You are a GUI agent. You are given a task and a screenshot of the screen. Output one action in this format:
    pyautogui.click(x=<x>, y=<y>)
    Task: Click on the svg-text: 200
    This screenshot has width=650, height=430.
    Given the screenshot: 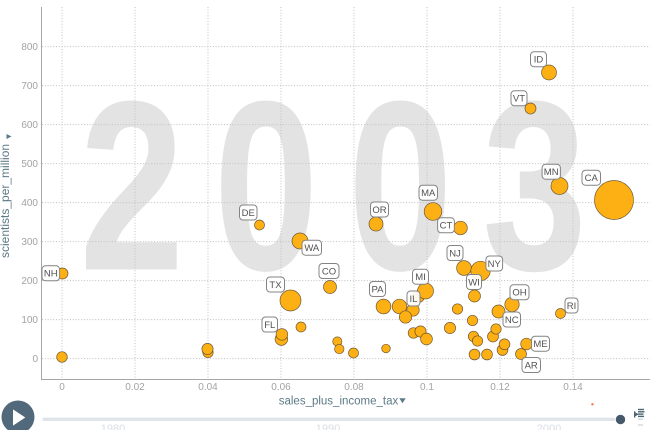 What is the action you would take?
    pyautogui.click(x=29, y=281)
    